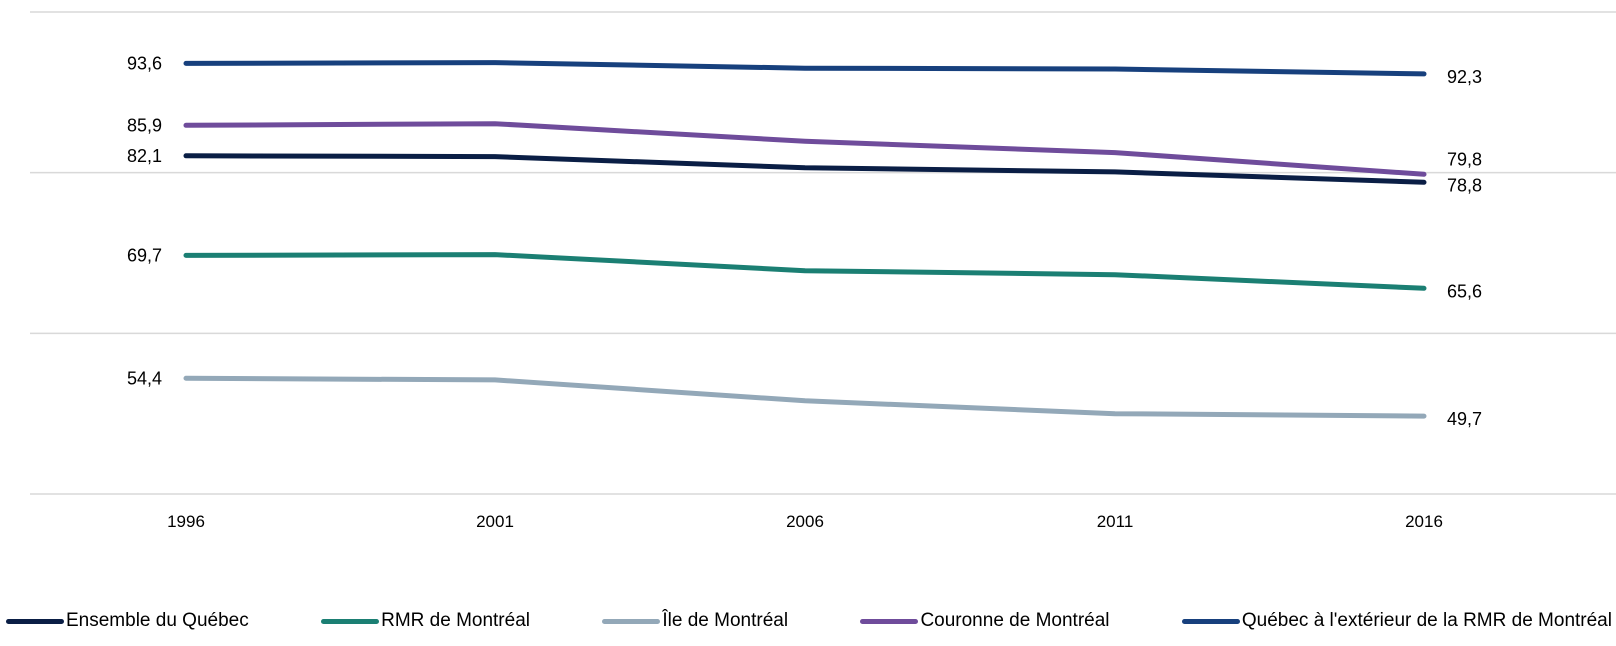 The width and height of the screenshot is (1616, 646). Describe the element at coordinates (1424, 521) in the screenshot. I see `x-tick-label: 2016` at that location.